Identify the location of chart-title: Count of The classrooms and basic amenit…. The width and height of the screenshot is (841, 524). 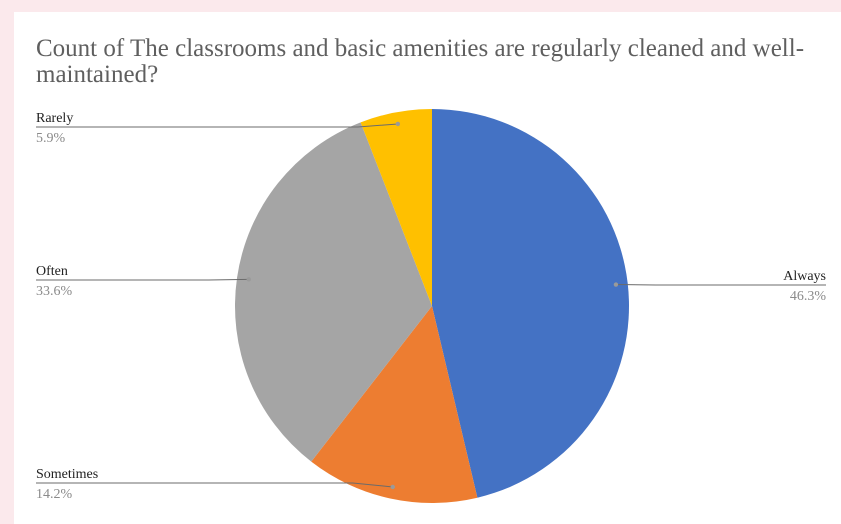
(420, 61).